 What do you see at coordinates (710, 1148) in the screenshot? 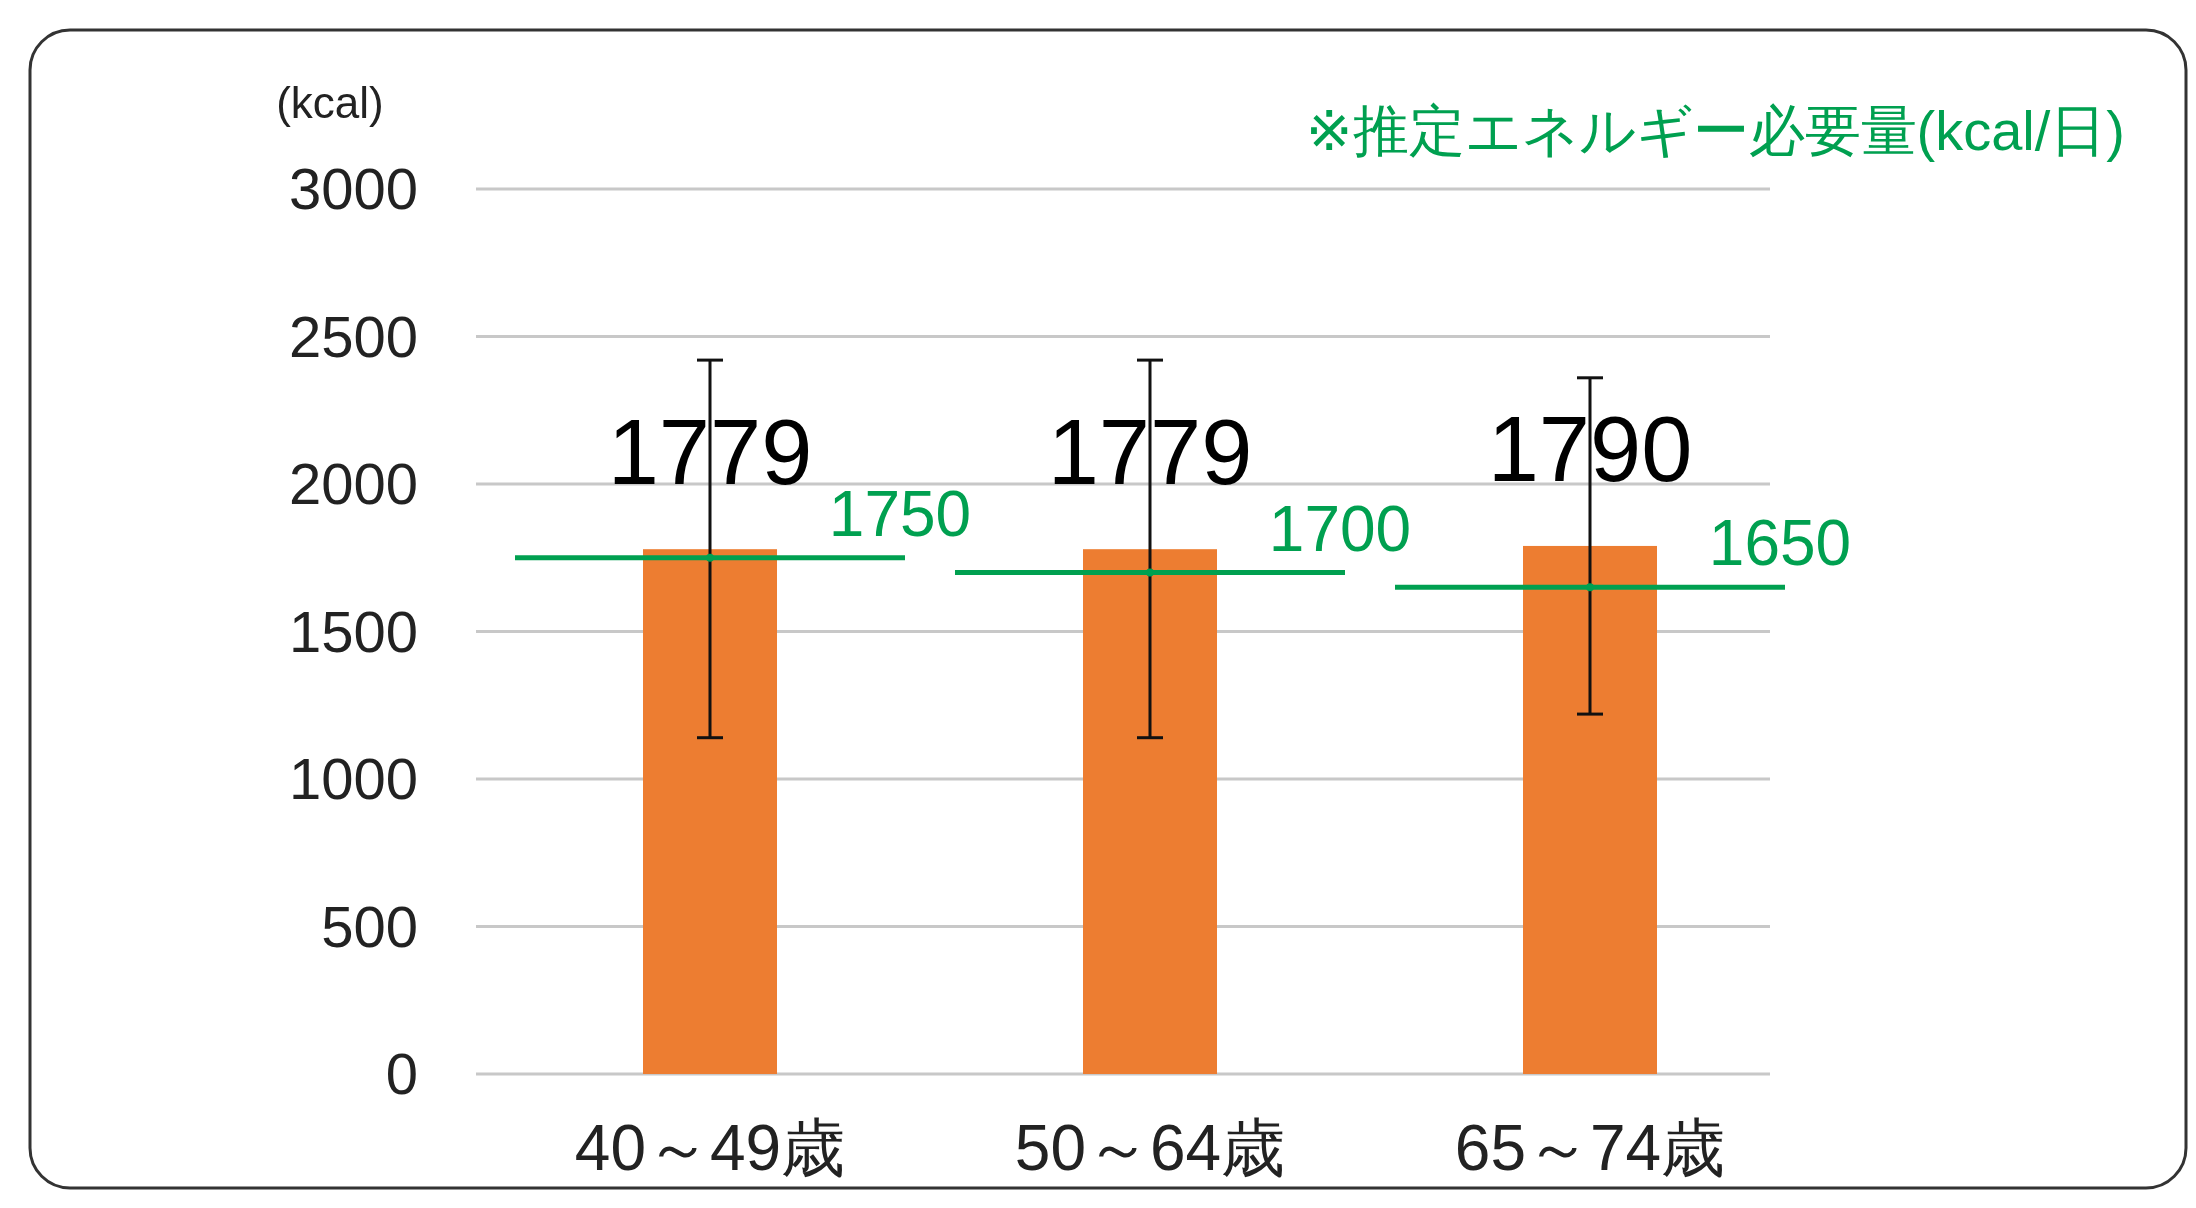
I see `x-tick-label: 40～49歳` at bounding box center [710, 1148].